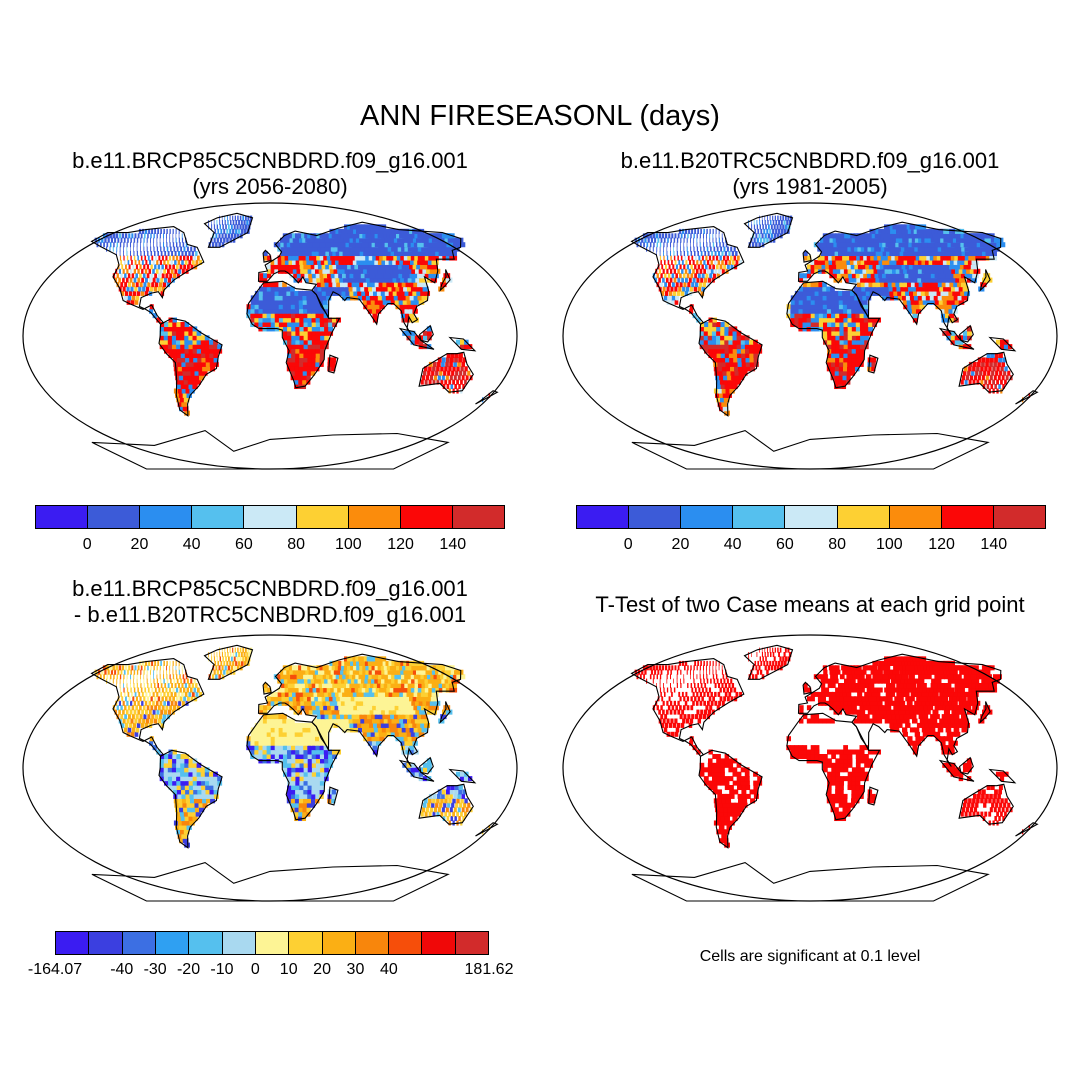 The image size is (1080, 1080). I want to click on map-grid-cells, so click(292, 315).